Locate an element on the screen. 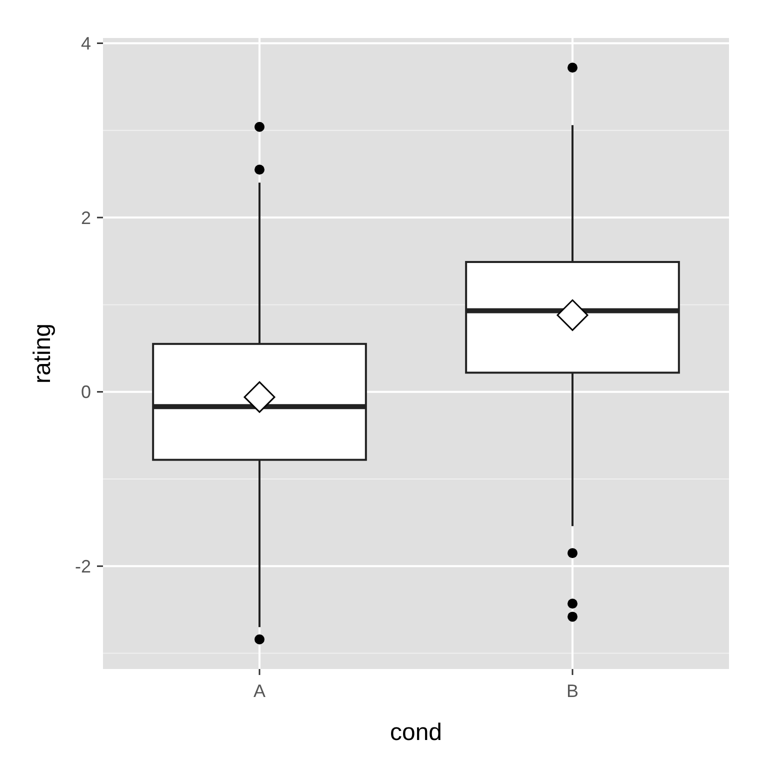 This screenshot has height=768, width=768. y-tick-label: 0 is located at coordinates (85, 392).